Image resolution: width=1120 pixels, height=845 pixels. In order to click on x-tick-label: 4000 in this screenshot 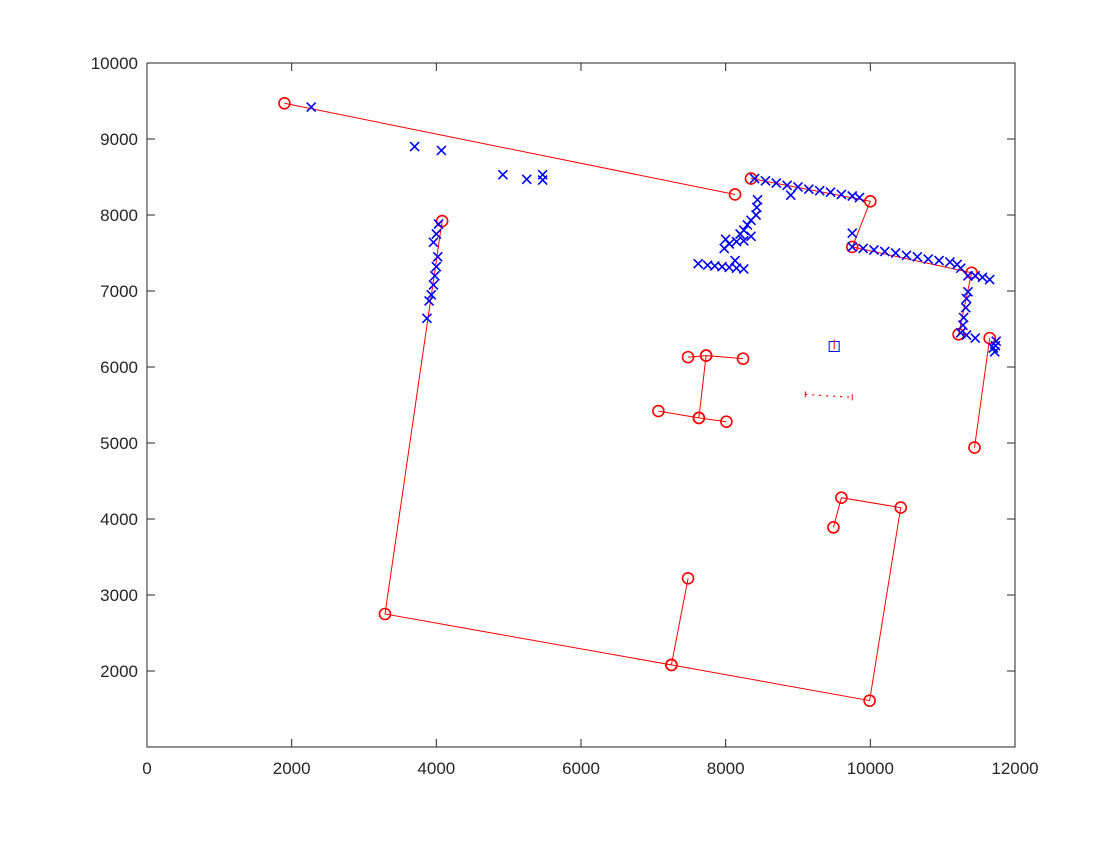, I will do `click(436, 768)`.